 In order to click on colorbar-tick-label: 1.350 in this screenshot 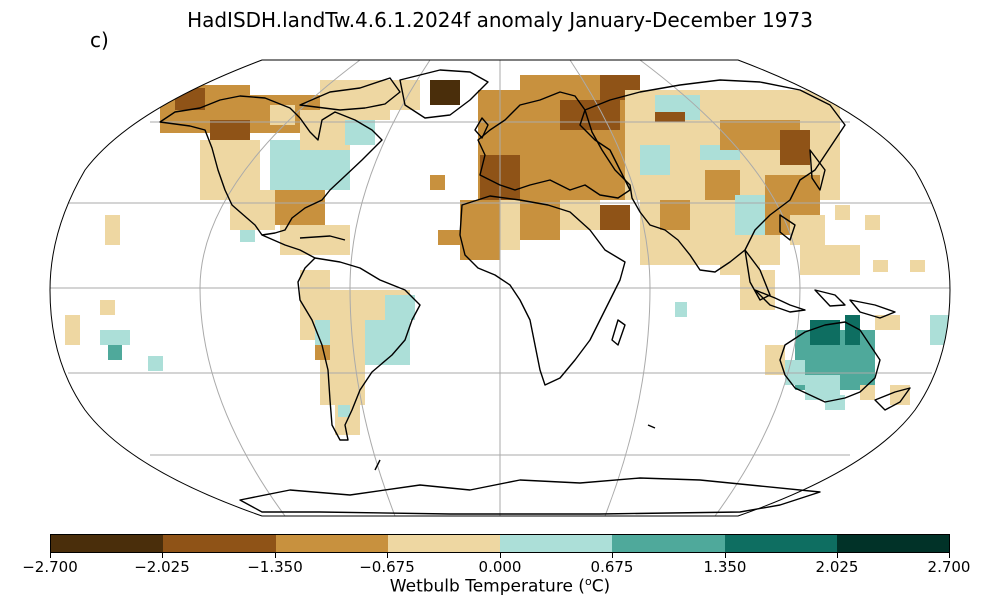, I will do `click(725, 567)`.